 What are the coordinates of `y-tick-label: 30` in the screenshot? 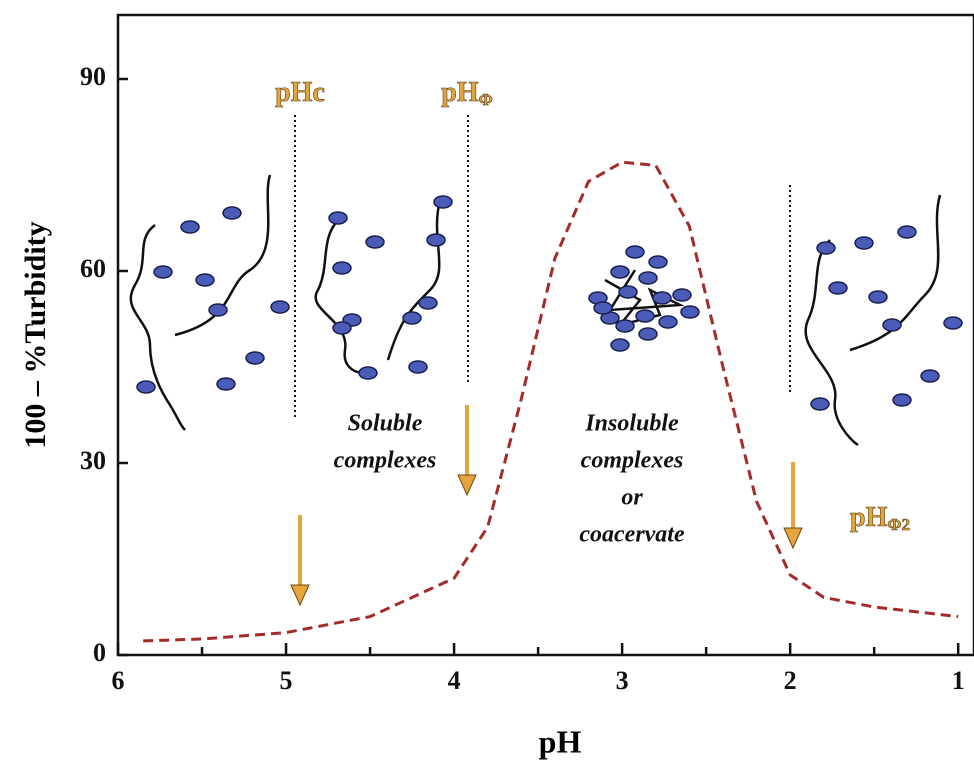 It's located at (93, 460).